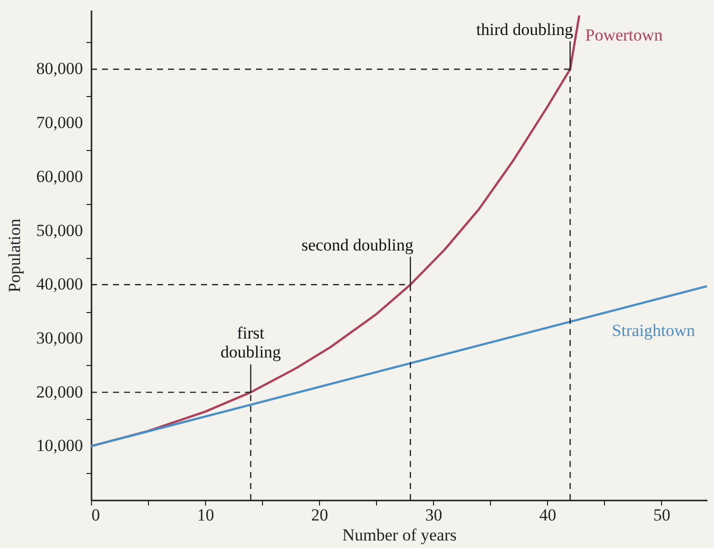  What do you see at coordinates (433, 515) in the screenshot?
I see `x-tick-label: 30` at bounding box center [433, 515].